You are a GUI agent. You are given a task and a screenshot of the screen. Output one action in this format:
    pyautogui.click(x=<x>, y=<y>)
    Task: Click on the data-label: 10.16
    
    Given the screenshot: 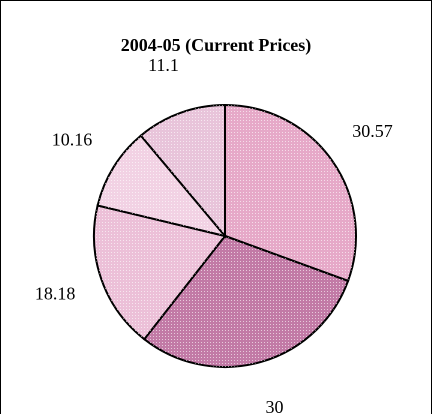 What is the action you would take?
    pyautogui.click(x=72, y=139)
    